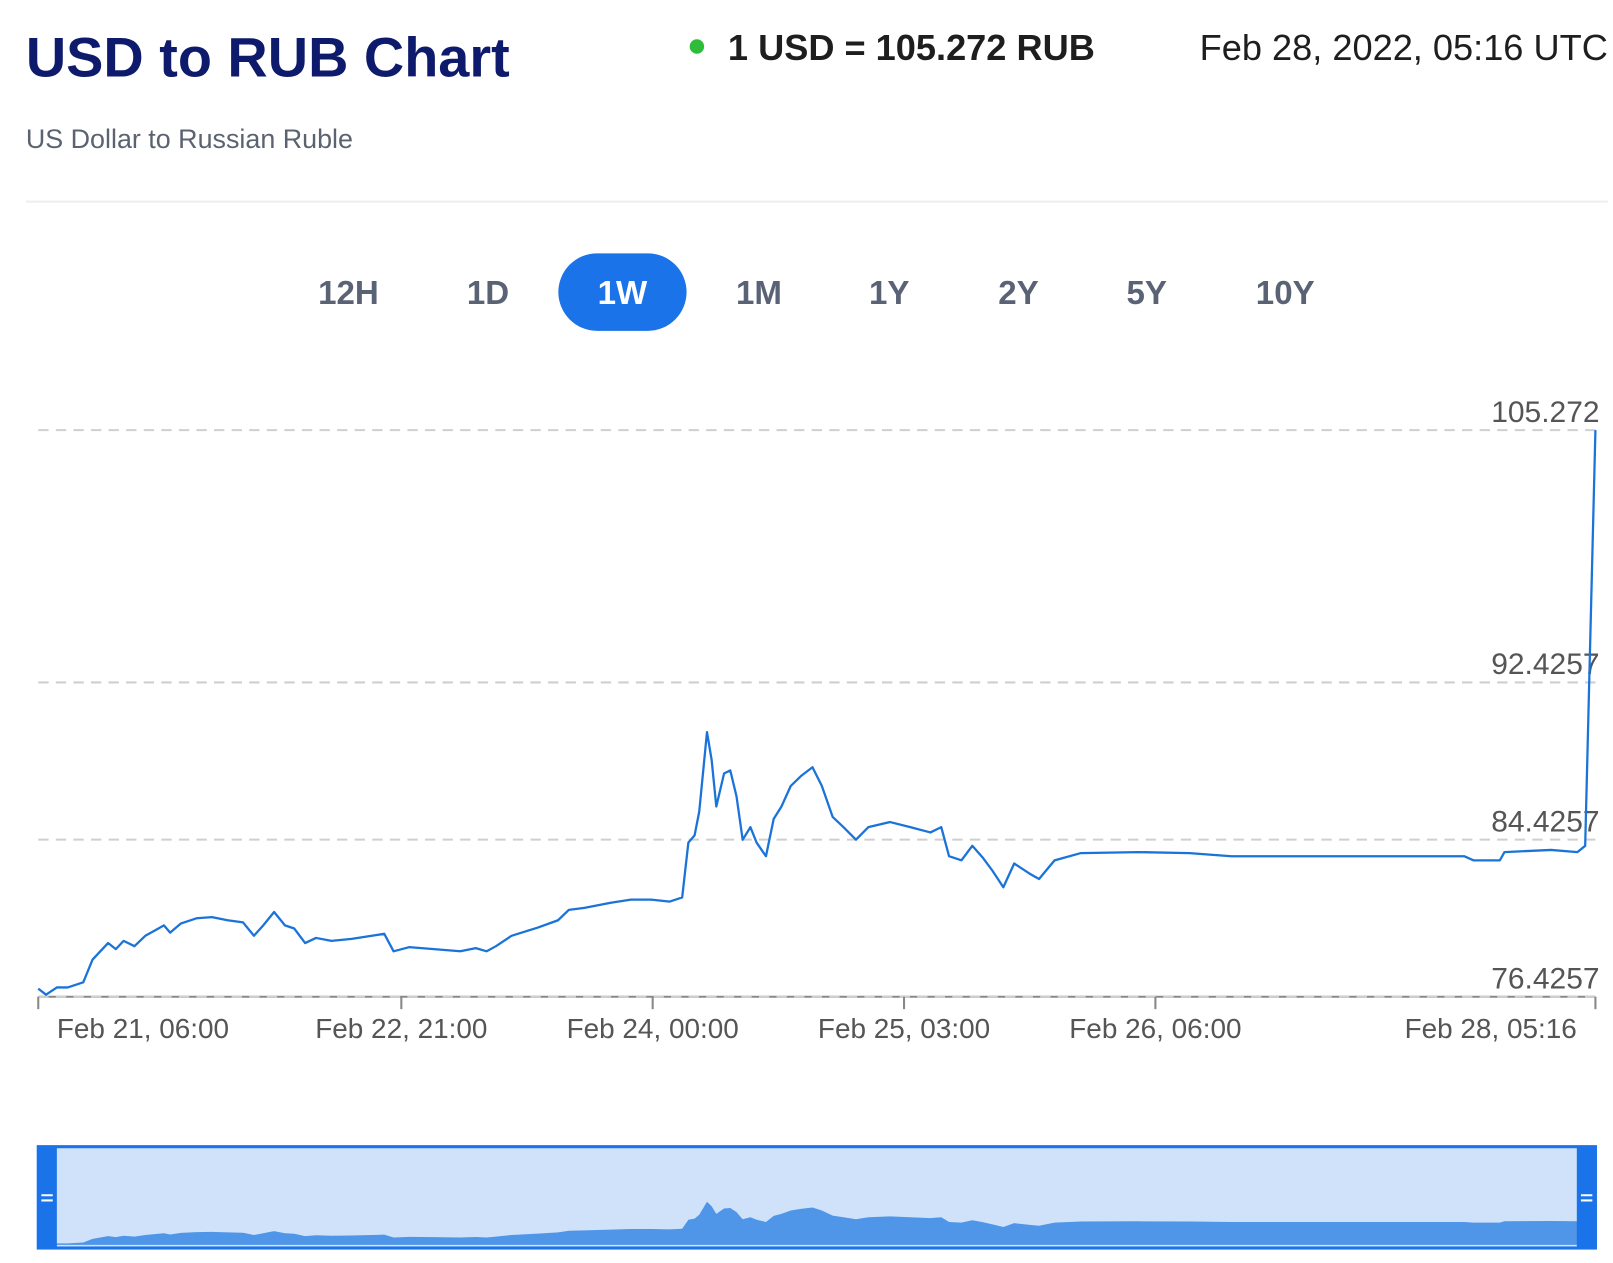  Describe the element at coordinates (697, 46) in the screenshot. I see `live-dot` at that location.